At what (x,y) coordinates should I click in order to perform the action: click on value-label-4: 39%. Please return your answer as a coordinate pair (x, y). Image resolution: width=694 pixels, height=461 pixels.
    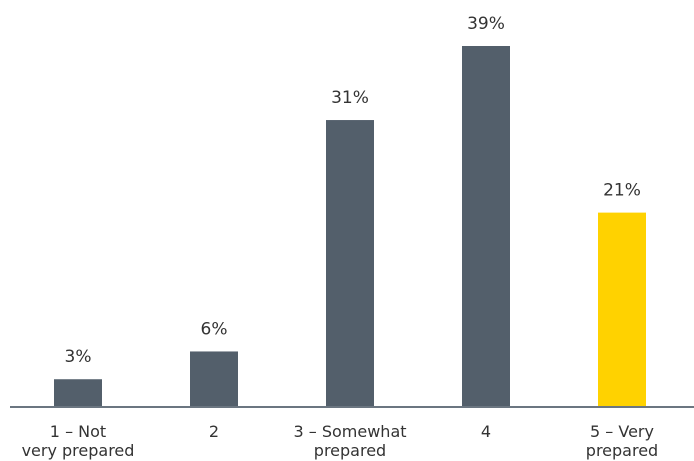
    Looking at the image, I should click on (486, 24).